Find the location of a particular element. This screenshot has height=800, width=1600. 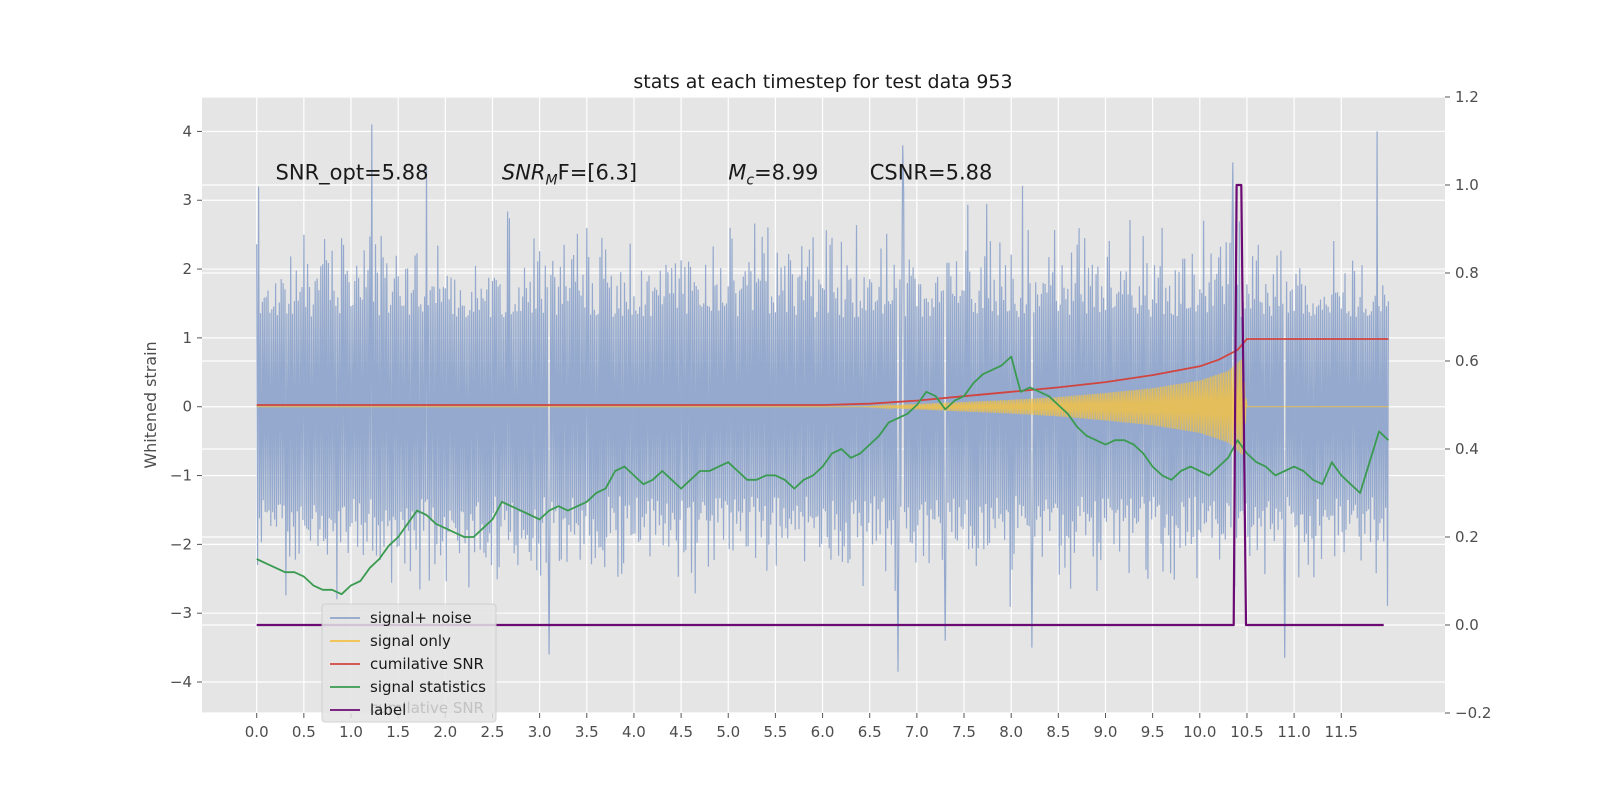

x-tick-label: 2.0 is located at coordinates (445, 732).